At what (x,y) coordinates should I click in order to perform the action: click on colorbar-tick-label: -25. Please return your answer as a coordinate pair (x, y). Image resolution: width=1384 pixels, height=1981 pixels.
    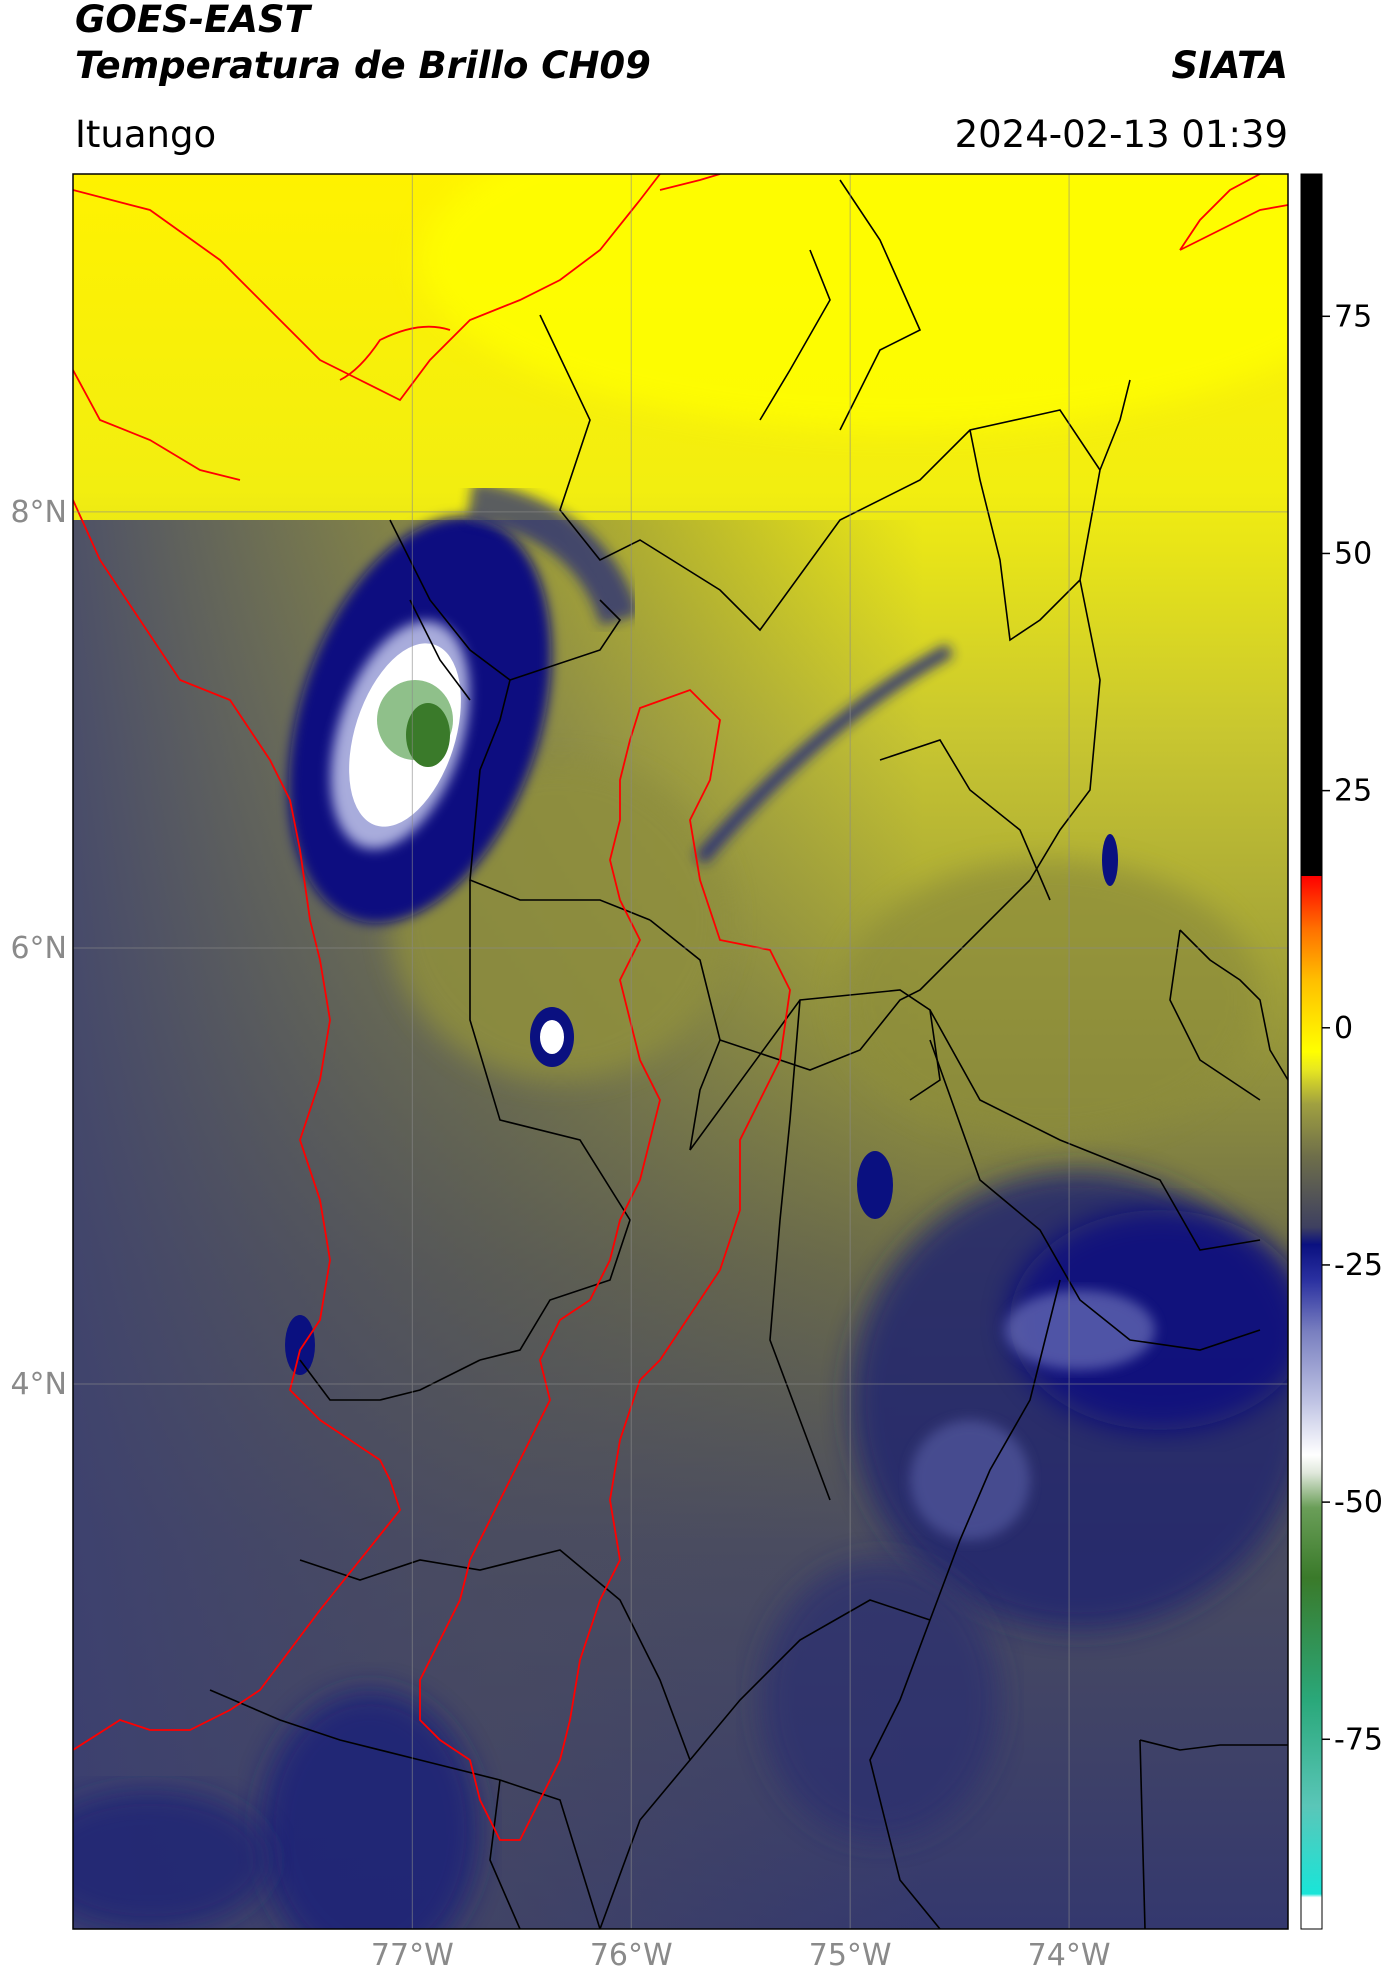
    Looking at the image, I should click on (1358, 1265).